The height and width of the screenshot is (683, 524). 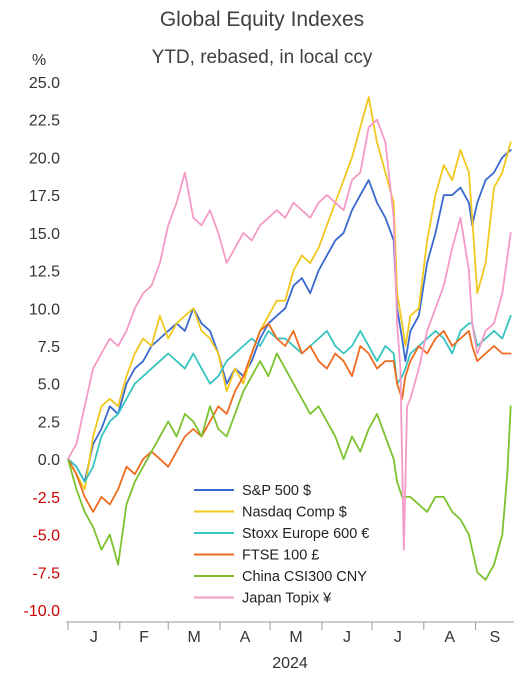 I want to click on y-tick-label: -5.0, so click(x=46, y=536).